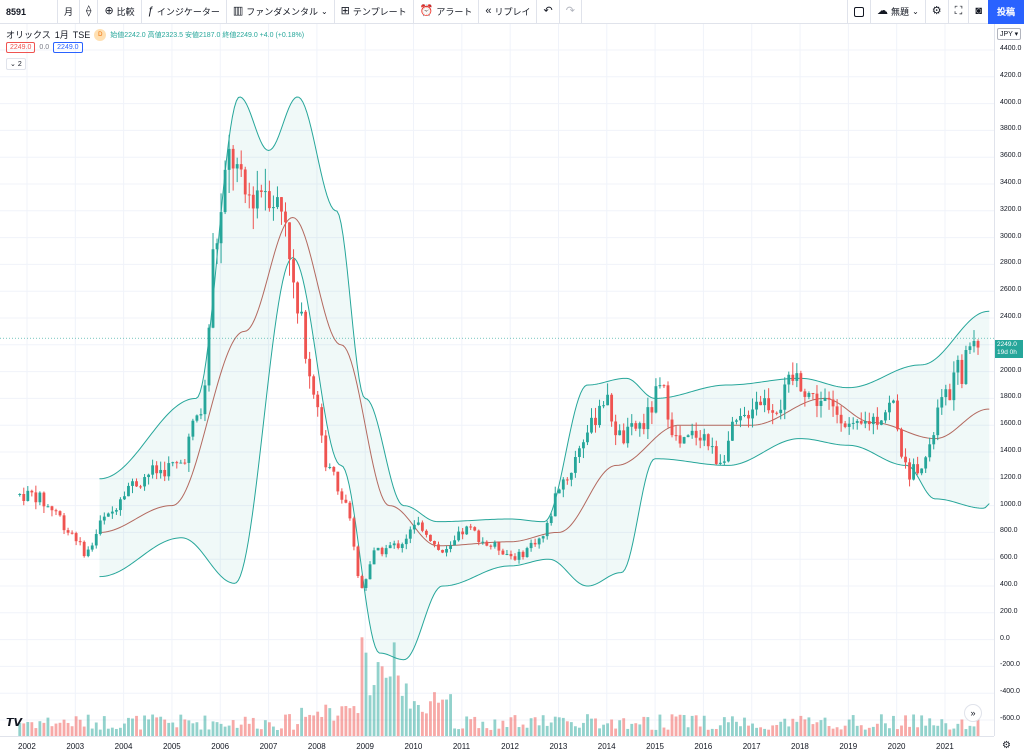 This screenshot has height=756, width=1024. I want to click on layout-toggle-button, so click(858, 12).